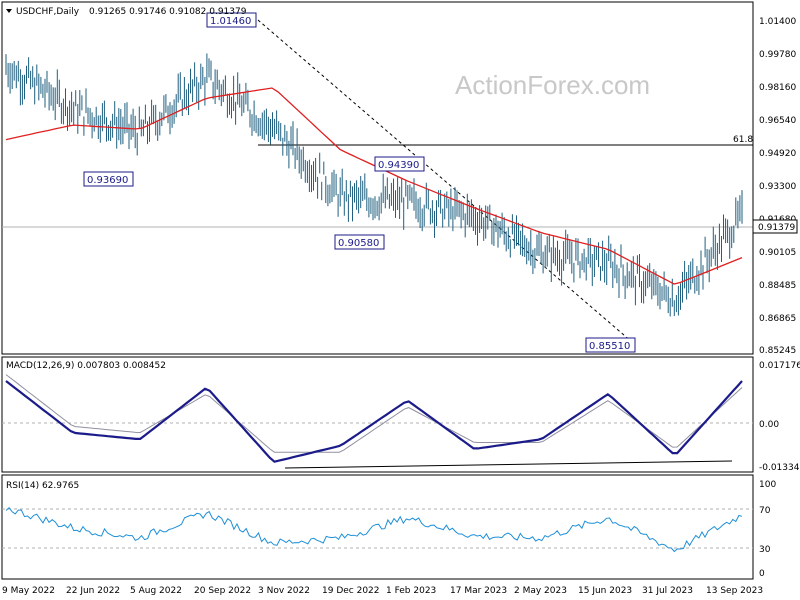 This screenshot has height=600, width=800. I want to click on rsi-header: RSI(14) 62.9765, so click(42, 486).